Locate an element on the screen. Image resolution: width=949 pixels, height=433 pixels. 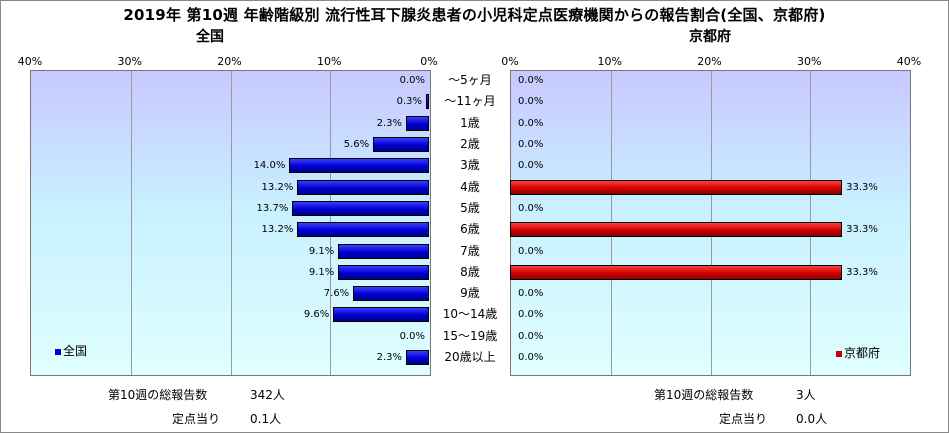
age-label: 7歳 is located at coordinates (470, 250).